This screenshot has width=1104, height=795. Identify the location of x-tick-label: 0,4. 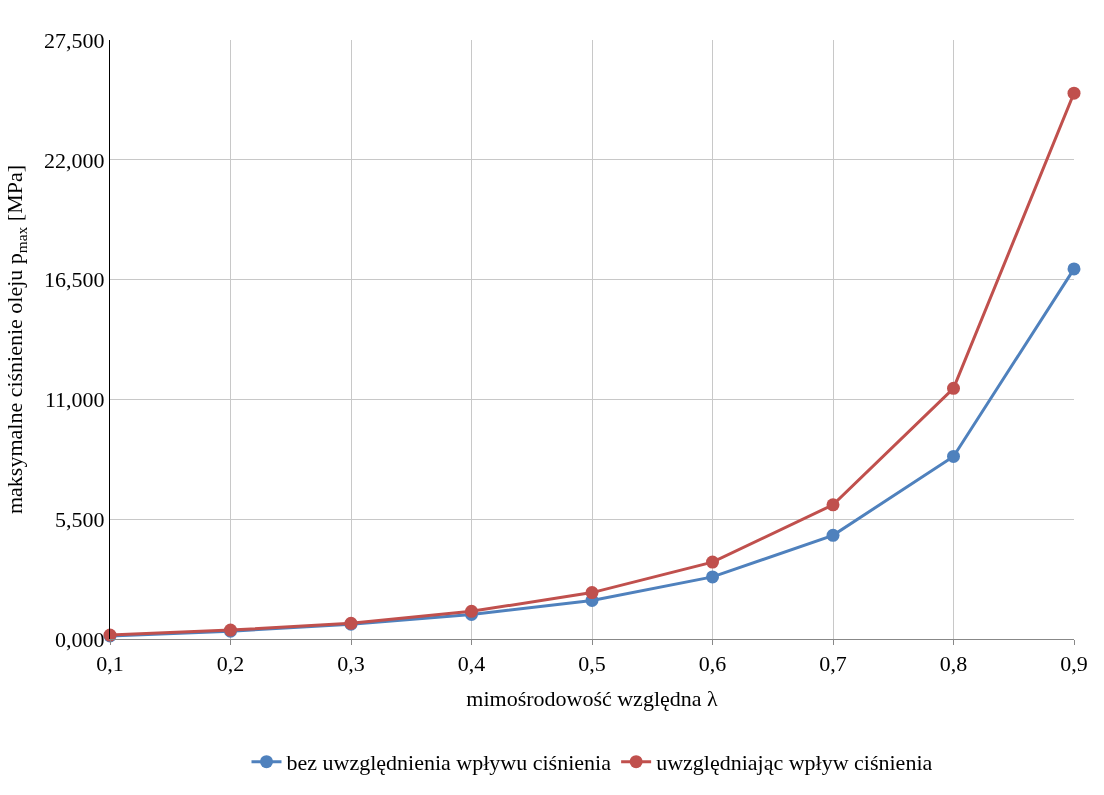
(471, 664).